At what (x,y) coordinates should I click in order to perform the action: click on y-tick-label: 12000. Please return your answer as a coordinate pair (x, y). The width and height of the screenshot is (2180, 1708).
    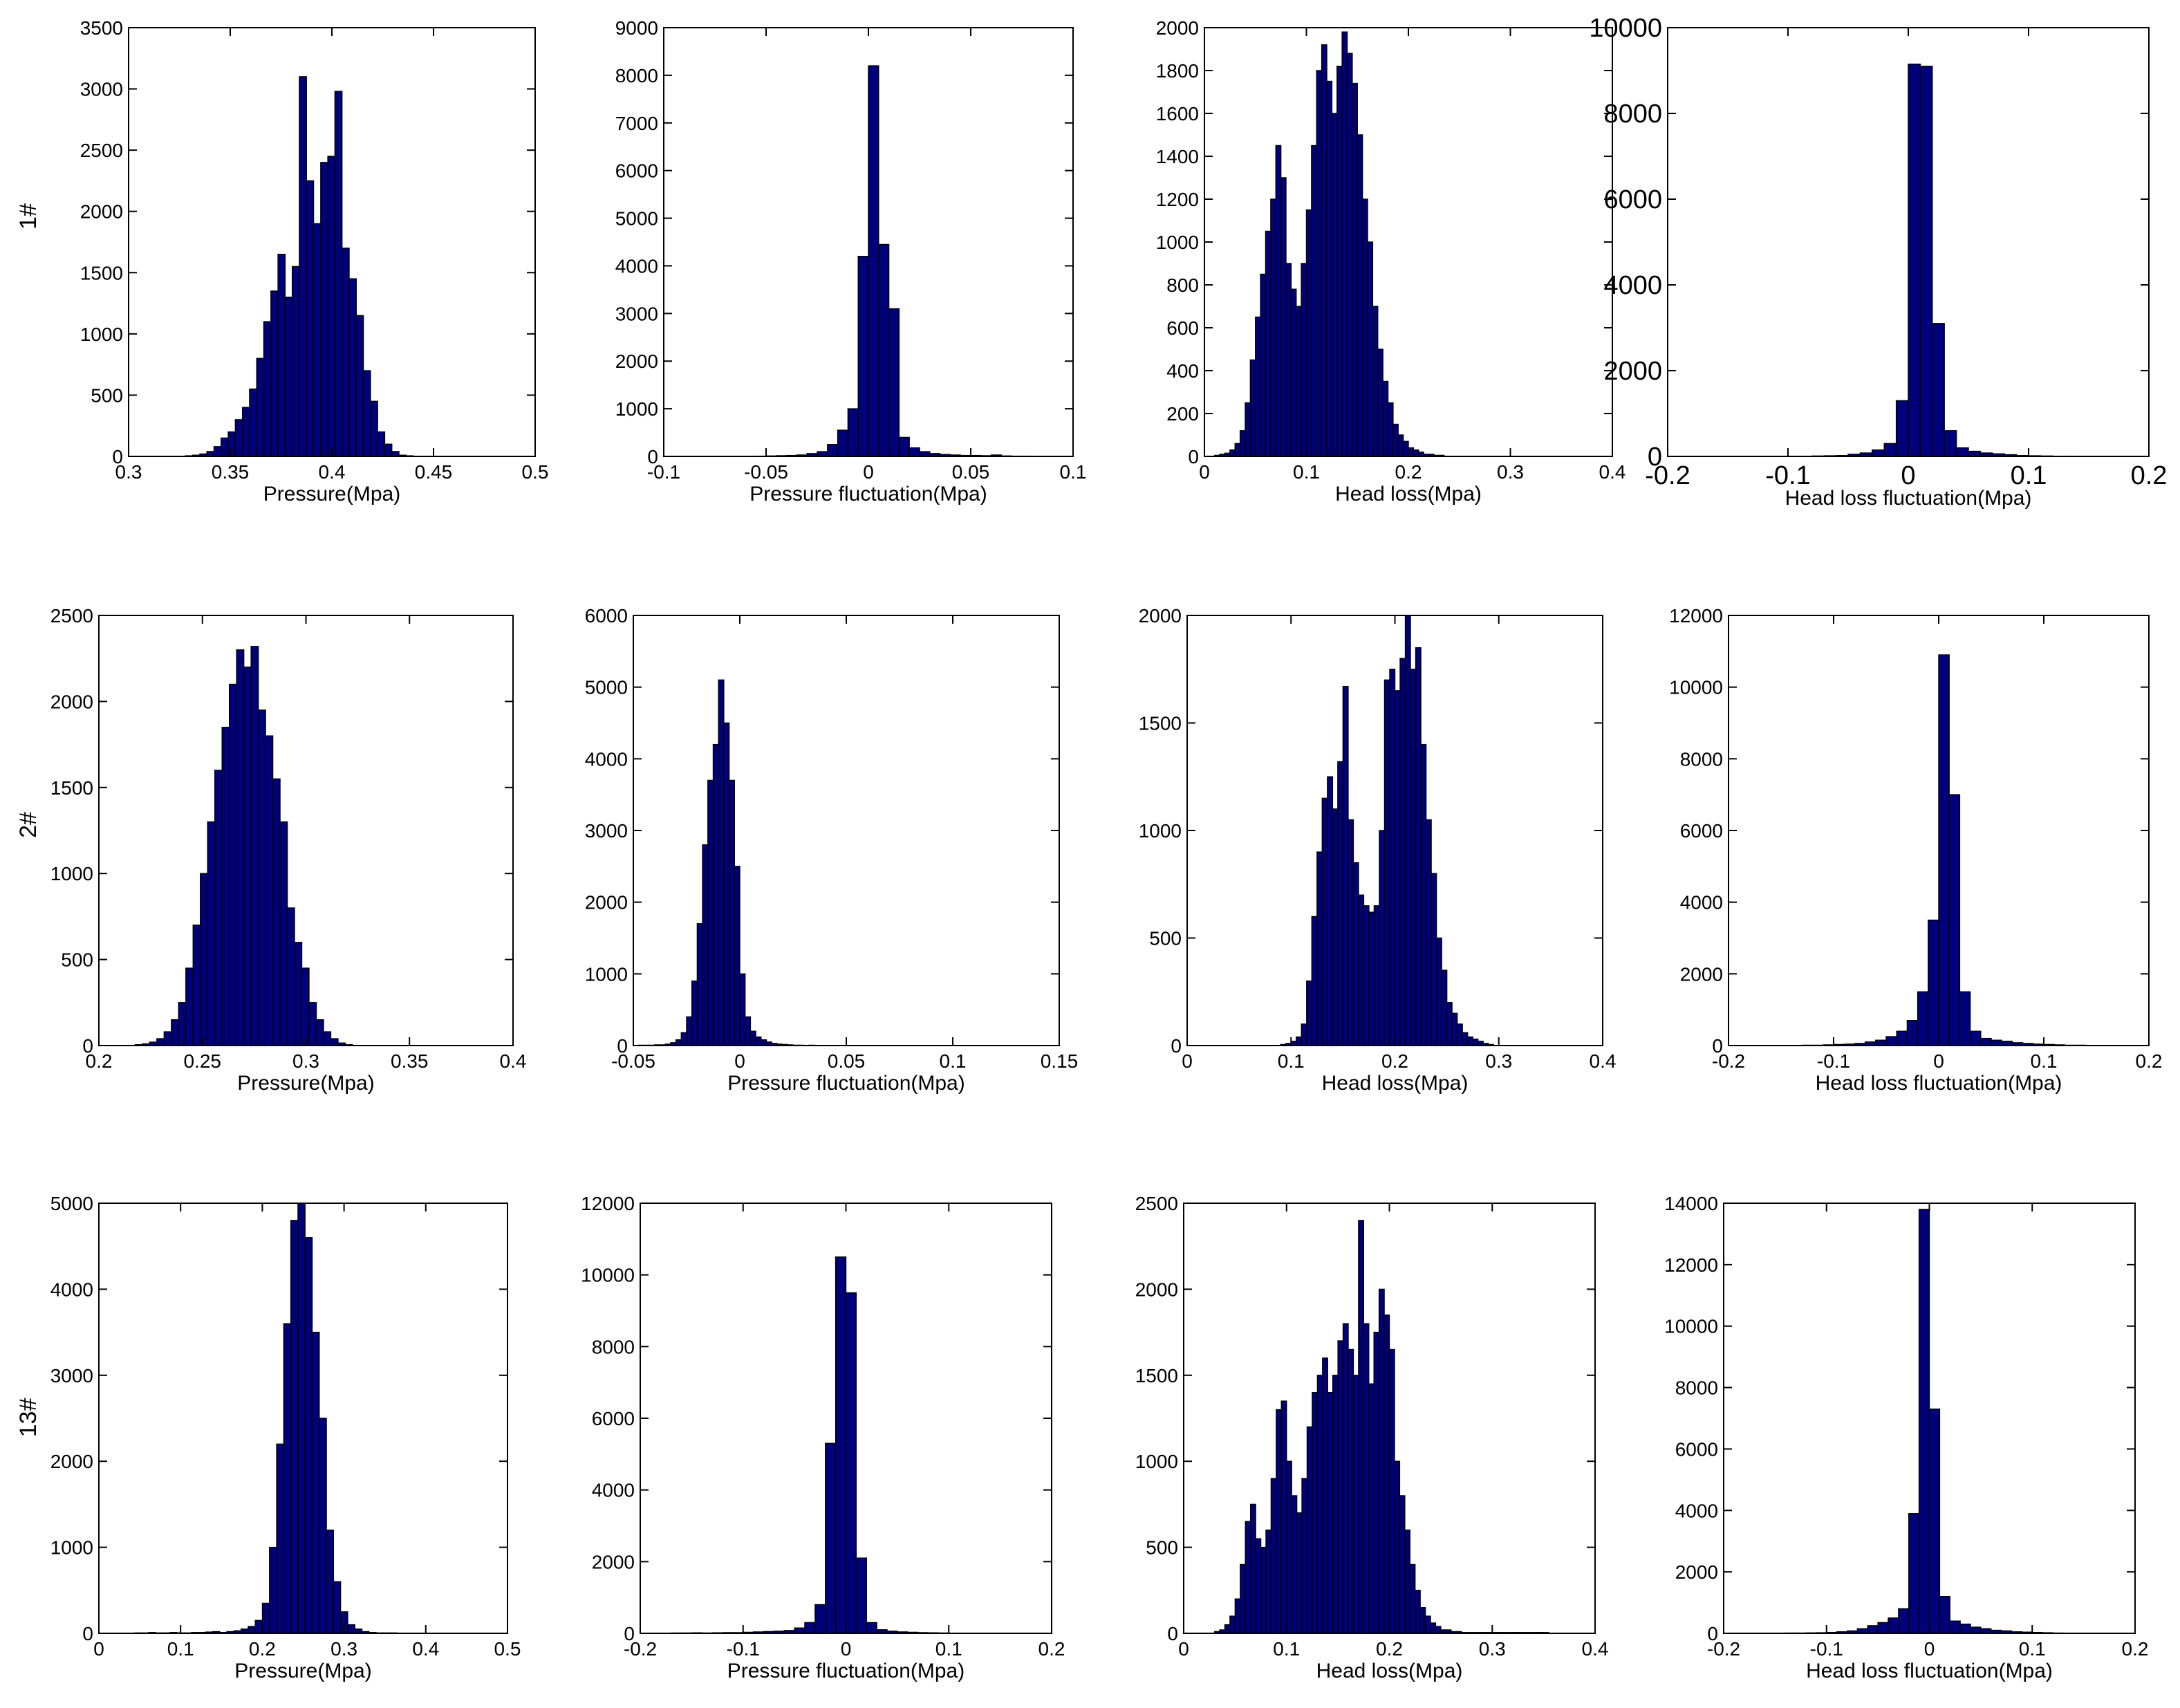
    Looking at the image, I should click on (1696, 615).